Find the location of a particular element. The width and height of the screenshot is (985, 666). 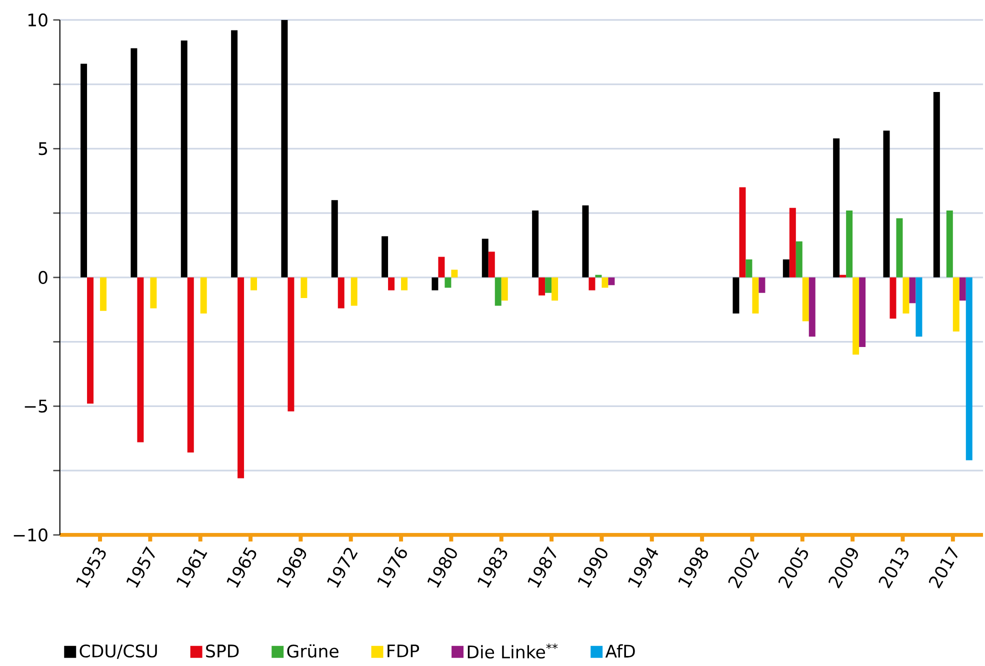

y-tick-label: 10 is located at coordinates (38, 20).